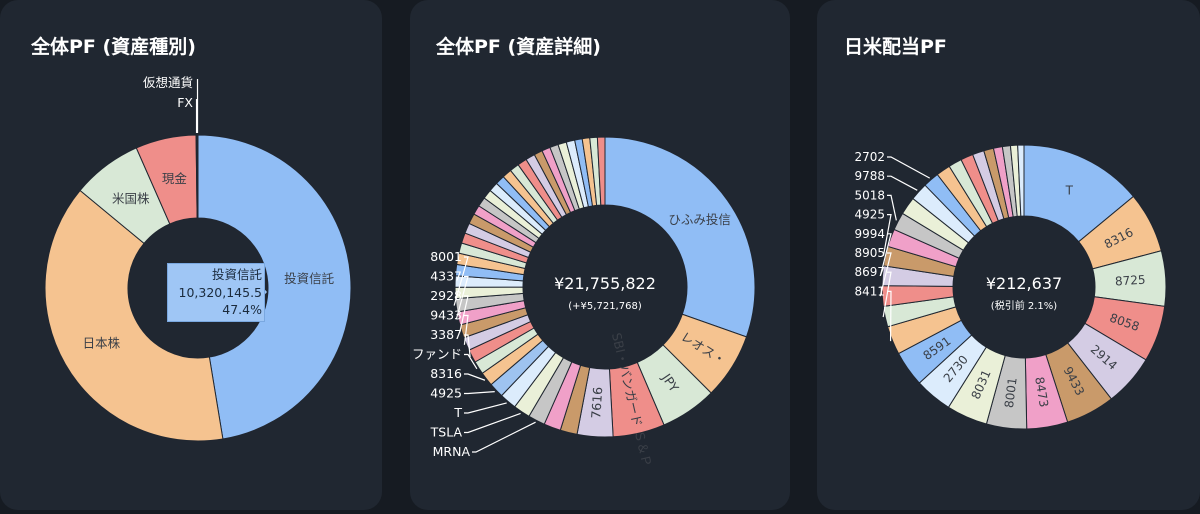 The image size is (1200, 514). Describe the element at coordinates (1024, 283) in the screenshot. I see `center-total: ¥212,637` at that location.